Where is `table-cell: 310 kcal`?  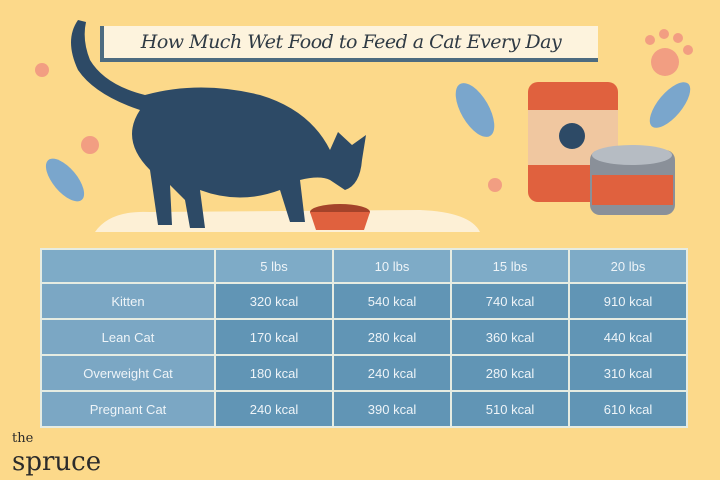 table-cell: 310 kcal is located at coordinates (628, 373).